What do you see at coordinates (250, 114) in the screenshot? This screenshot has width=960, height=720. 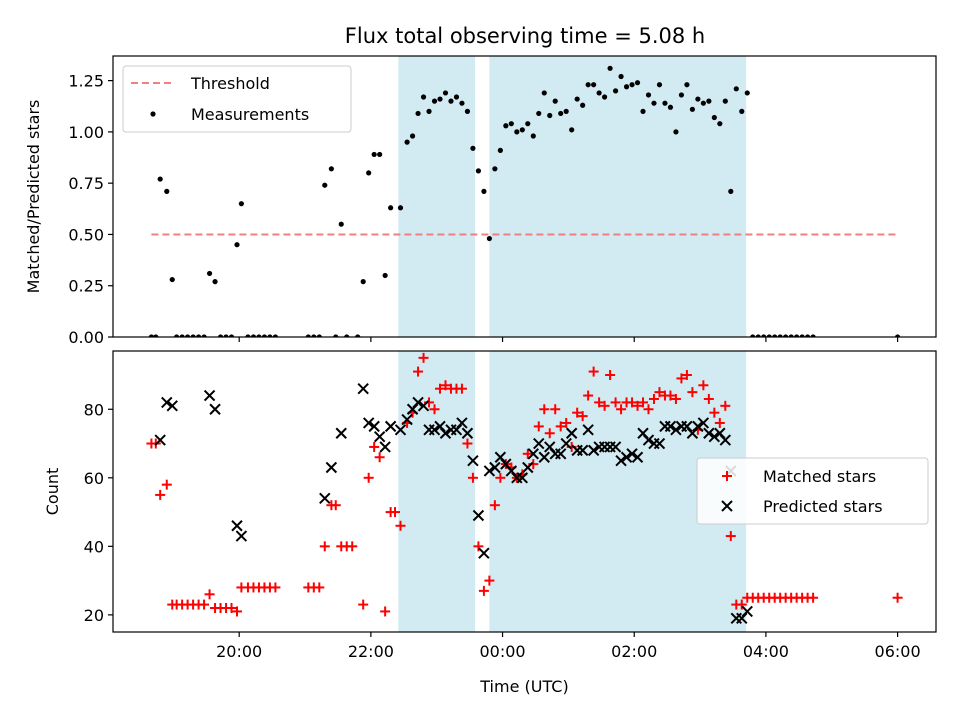 I see `legend-measurements-label: Measurements` at bounding box center [250, 114].